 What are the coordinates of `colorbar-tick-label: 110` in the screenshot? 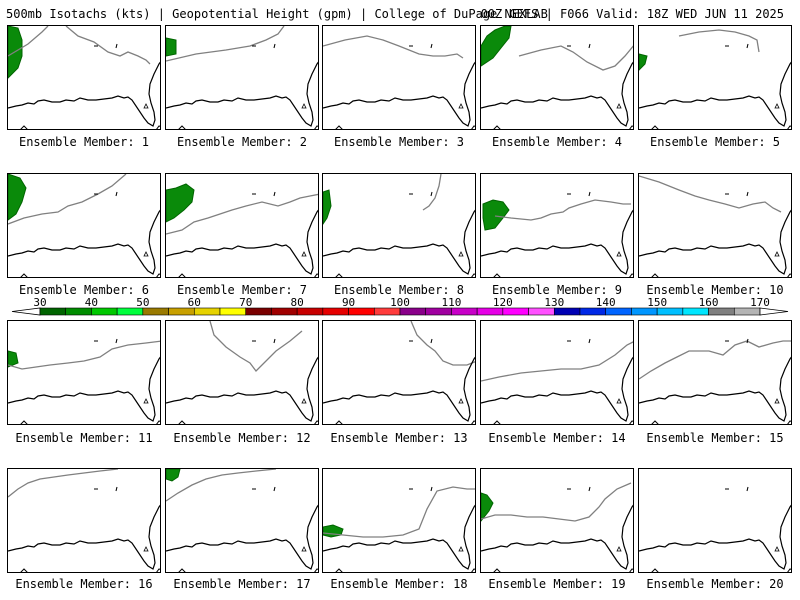 It's located at (451, 303).